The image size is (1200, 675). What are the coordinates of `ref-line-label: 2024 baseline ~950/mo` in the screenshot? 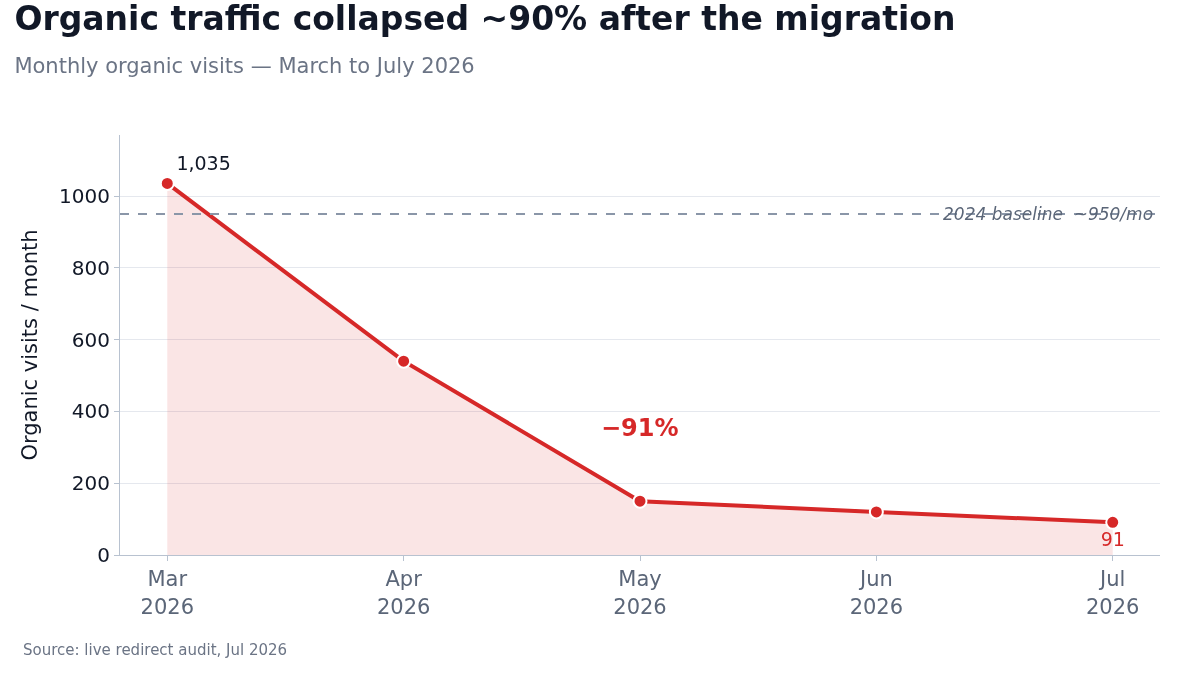 It's located at (1048, 214).